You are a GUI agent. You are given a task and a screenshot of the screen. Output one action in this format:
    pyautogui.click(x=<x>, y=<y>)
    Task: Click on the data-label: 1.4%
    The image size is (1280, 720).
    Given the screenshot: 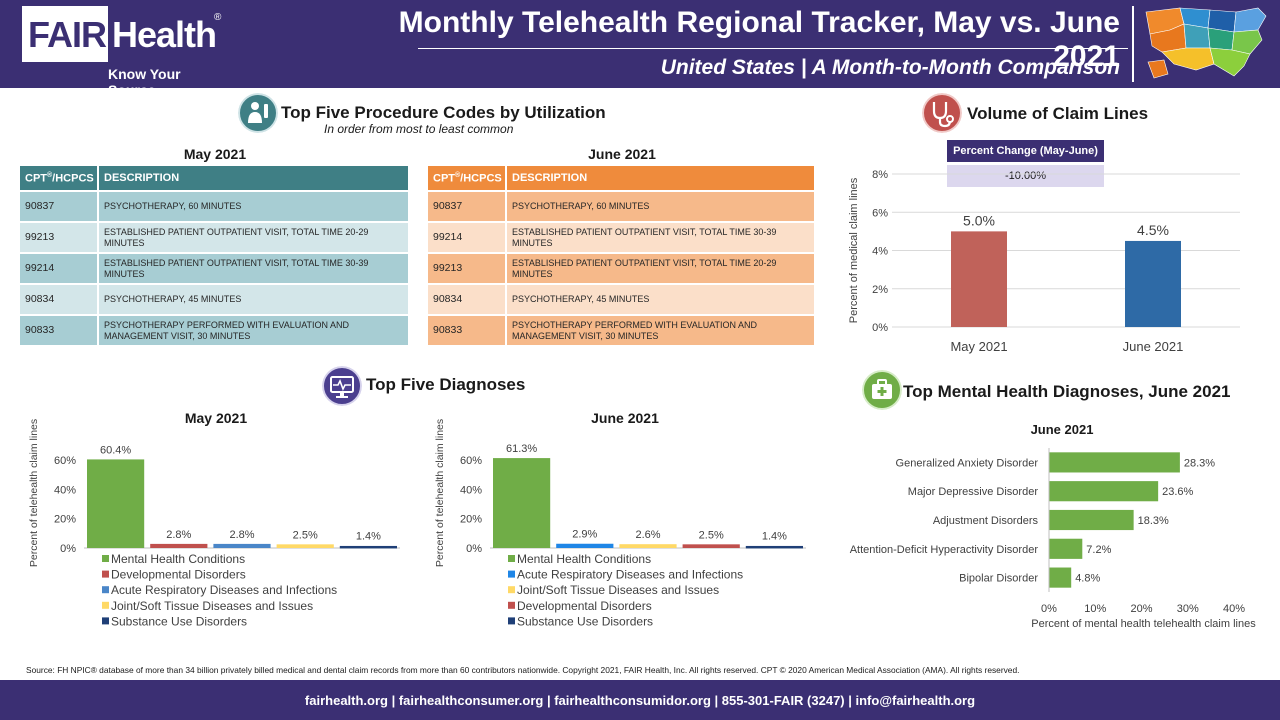 What is the action you would take?
    pyautogui.click(x=774, y=537)
    